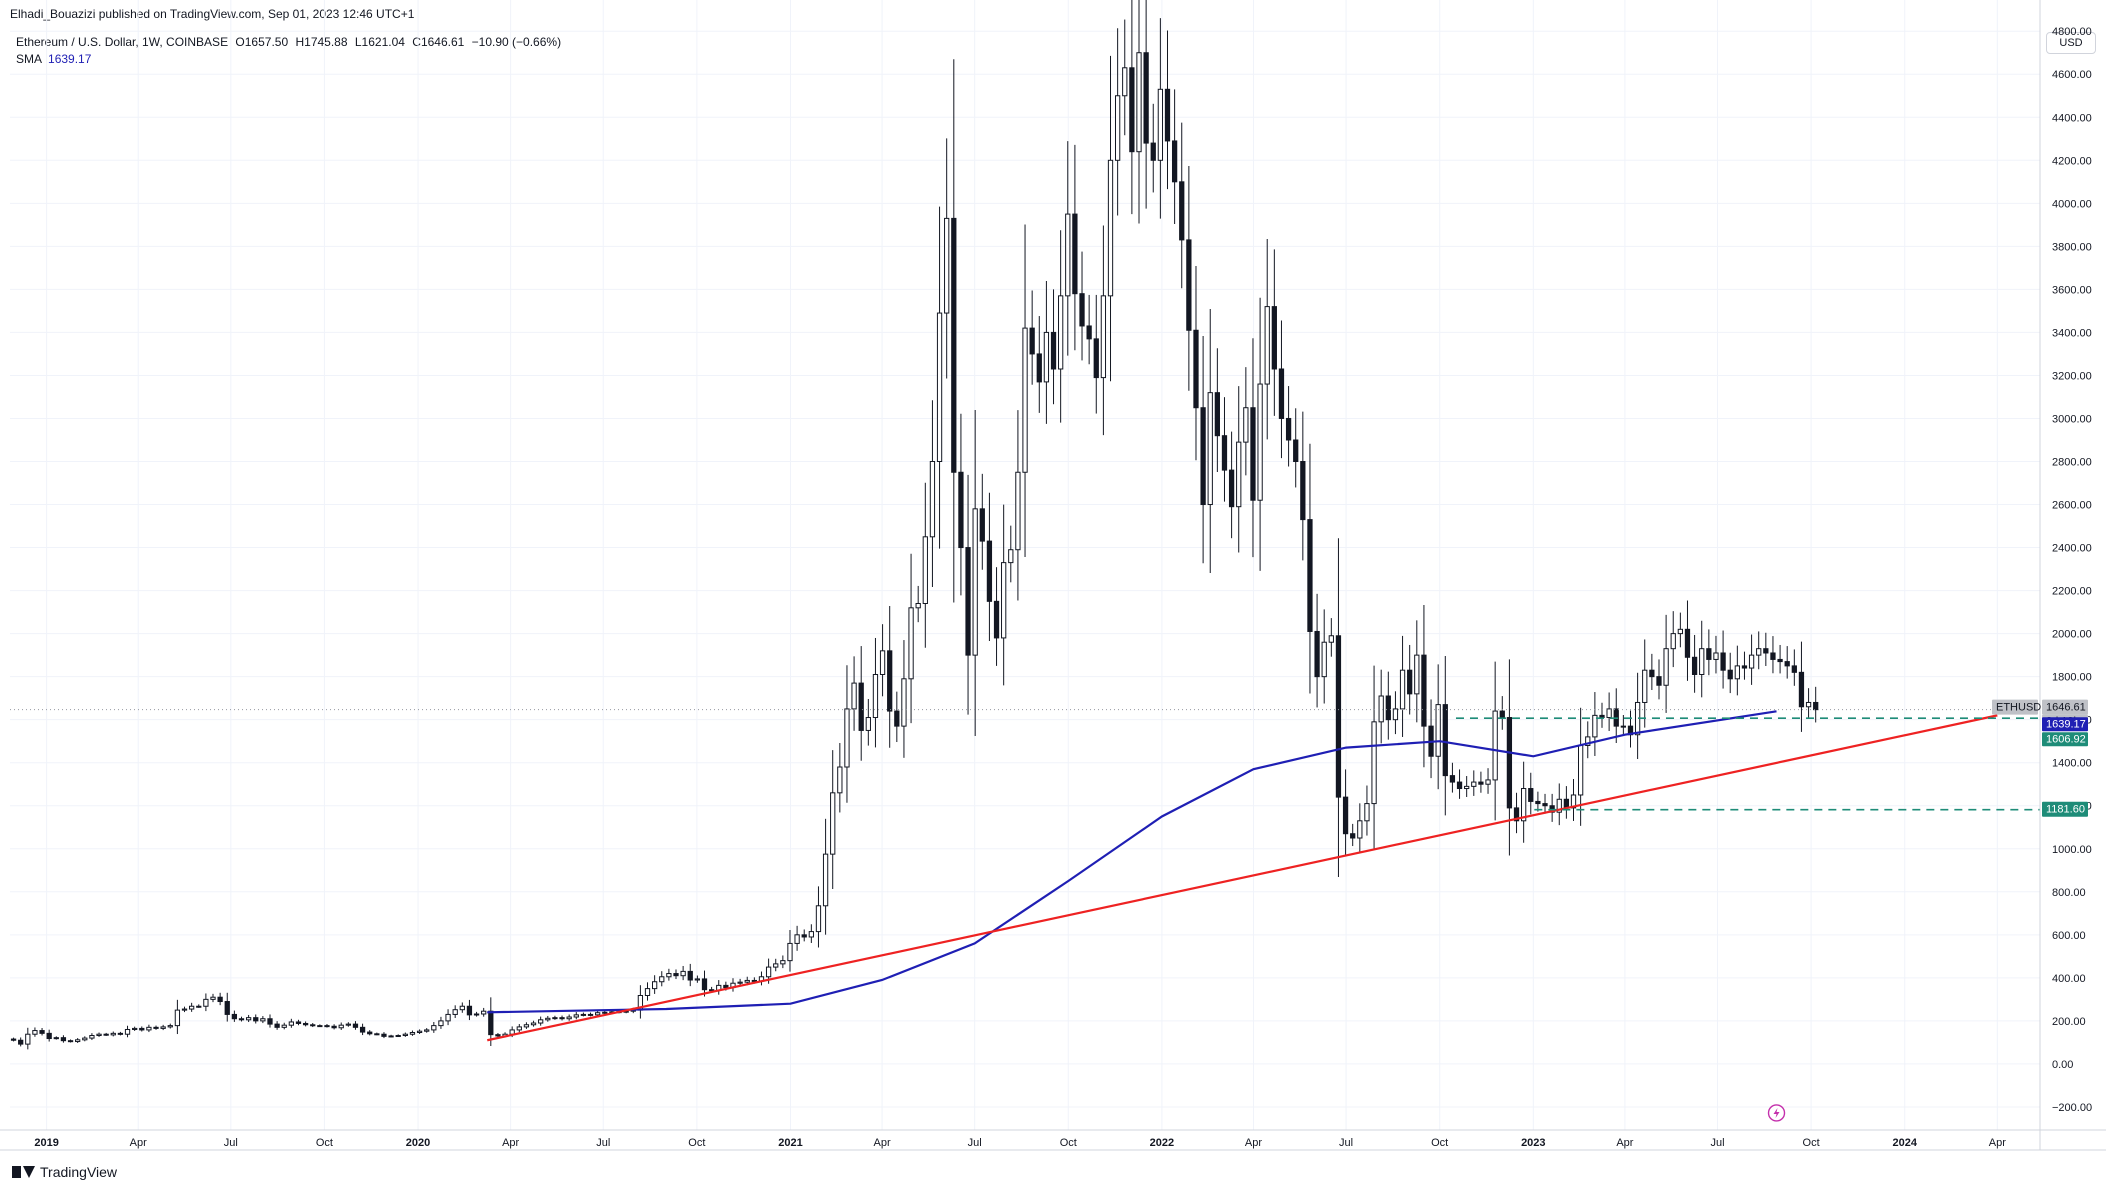  What do you see at coordinates (2072, 333) in the screenshot?
I see `y-tick-label: 3400.00` at bounding box center [2072, 333].